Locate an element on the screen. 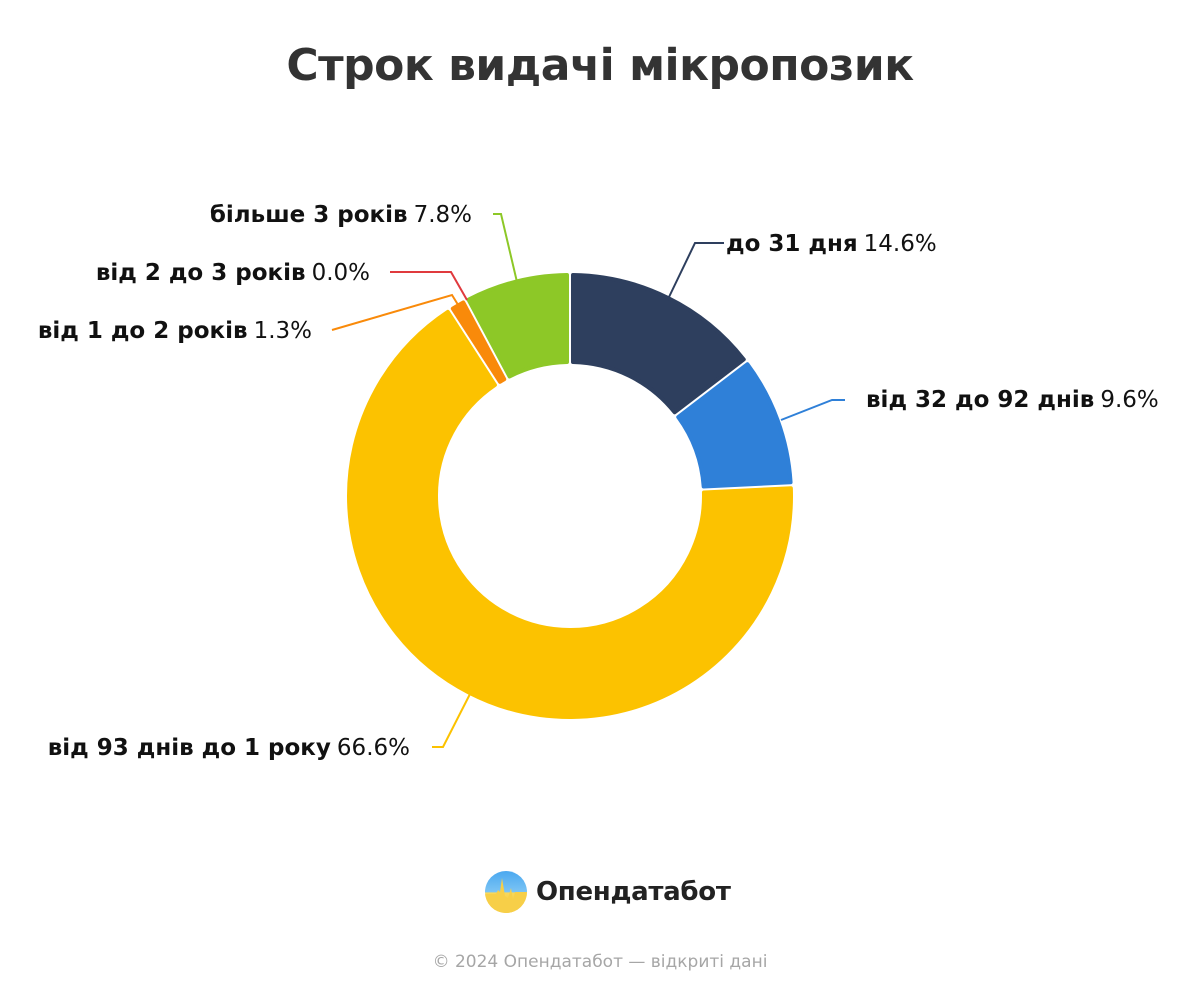 The image size is (1200, 1000). opendatabot-logo-icon is located at coordinates (506, 892).